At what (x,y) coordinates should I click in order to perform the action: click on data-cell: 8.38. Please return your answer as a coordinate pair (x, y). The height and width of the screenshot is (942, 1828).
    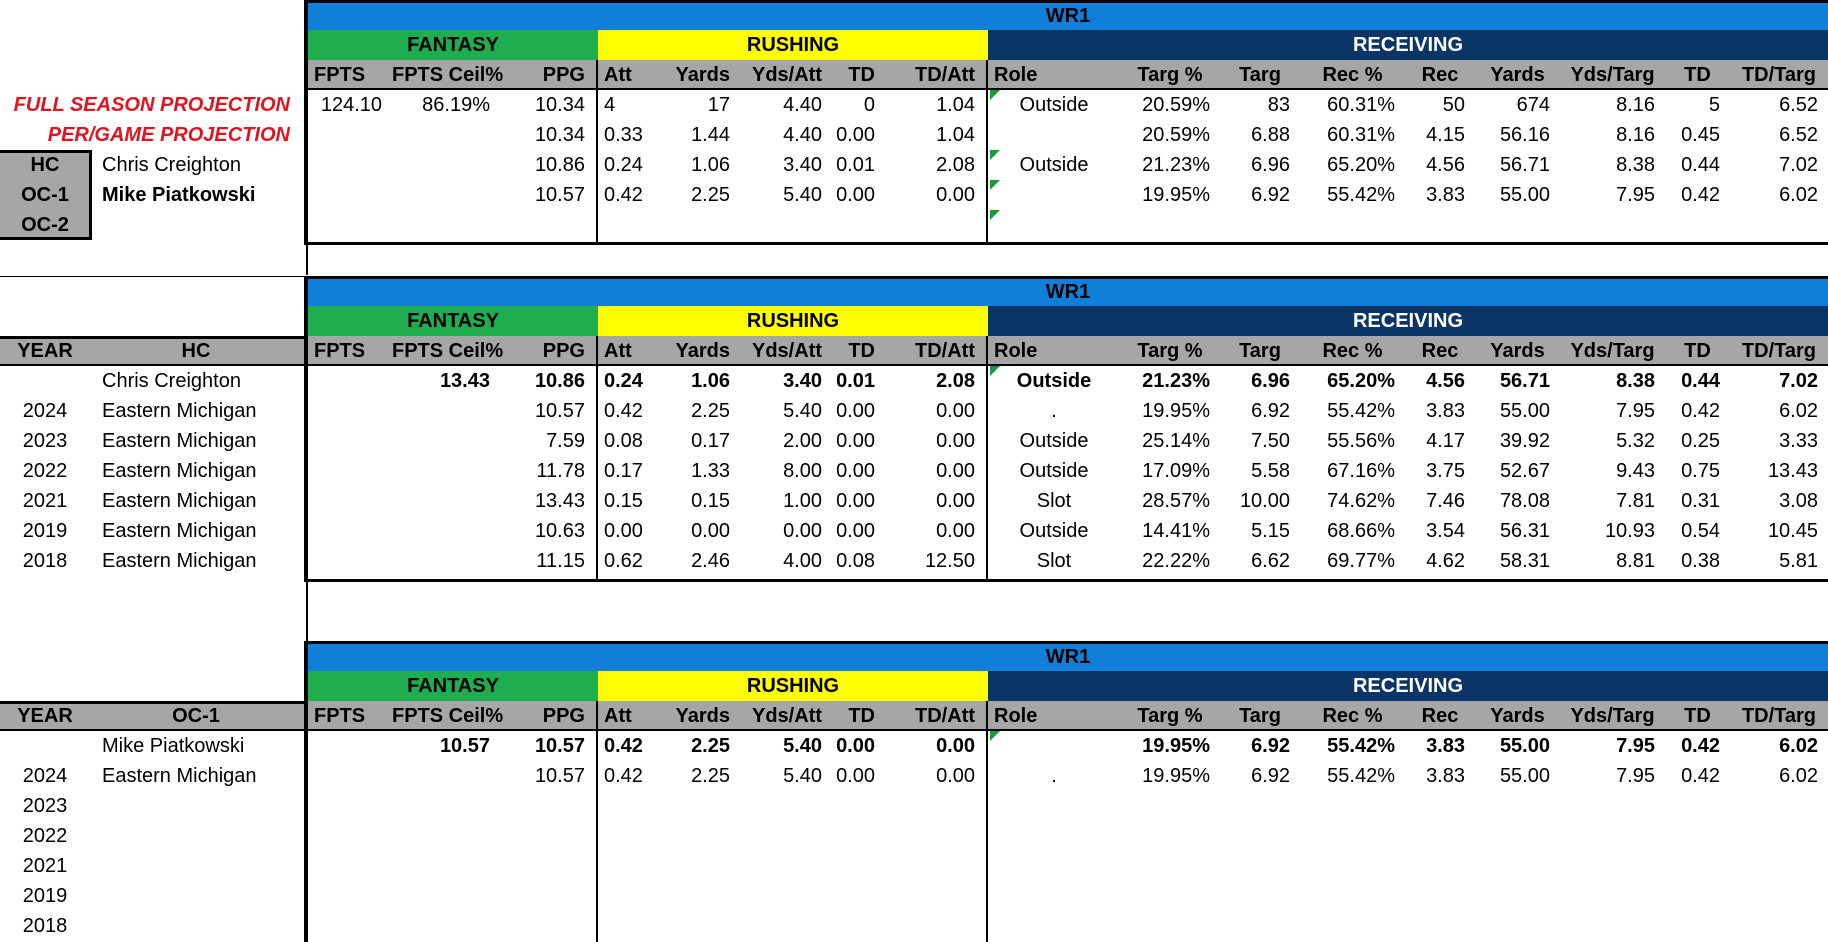
    Looking at the image, I should click on (1635, 165).